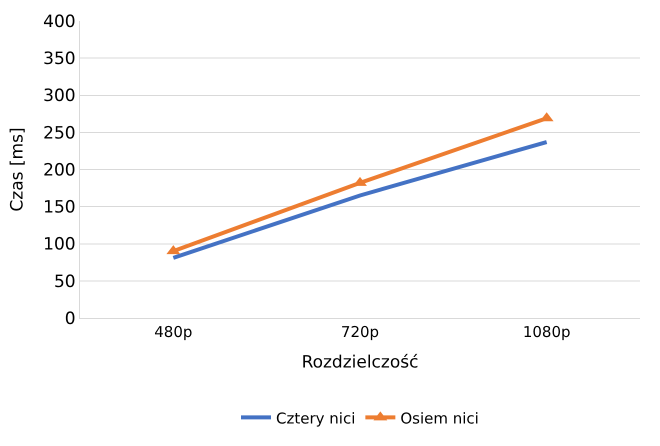 This screenshot has height=446, width=660. Describe the element at coordinates (59, 244) in the screenshot. I see `y-tick-label: 100` at that location.